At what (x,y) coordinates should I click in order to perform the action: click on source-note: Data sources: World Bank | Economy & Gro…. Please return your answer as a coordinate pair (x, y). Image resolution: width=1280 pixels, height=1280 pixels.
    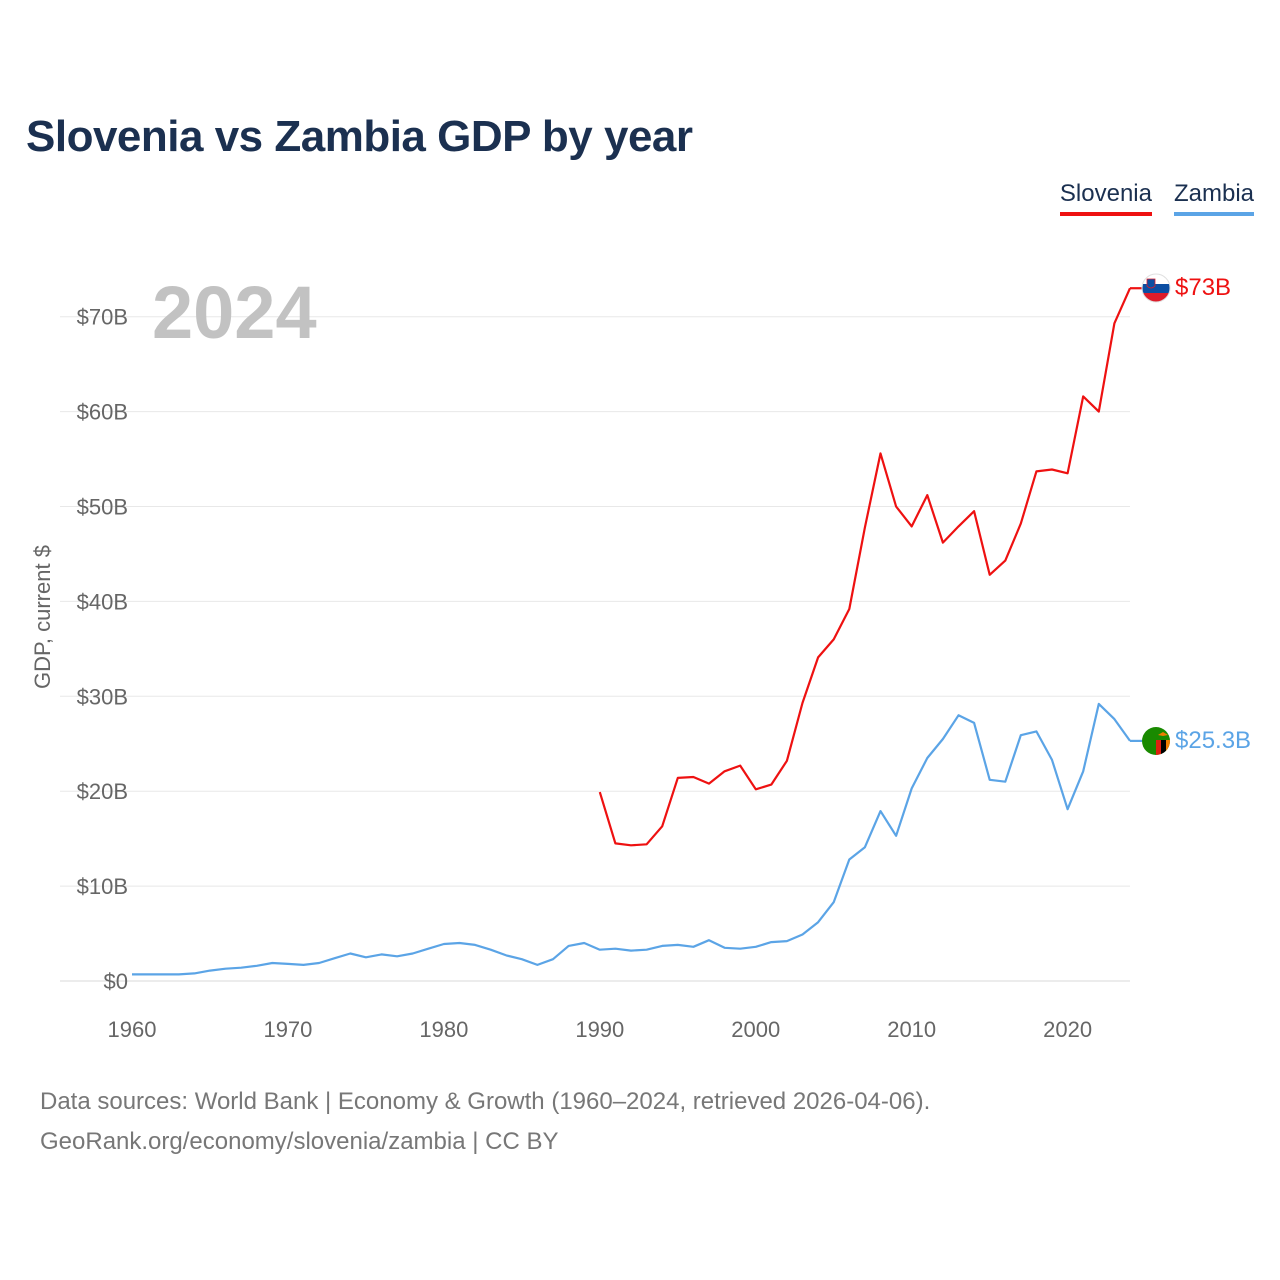
    Looking at the image, I should click on (485, 1122).